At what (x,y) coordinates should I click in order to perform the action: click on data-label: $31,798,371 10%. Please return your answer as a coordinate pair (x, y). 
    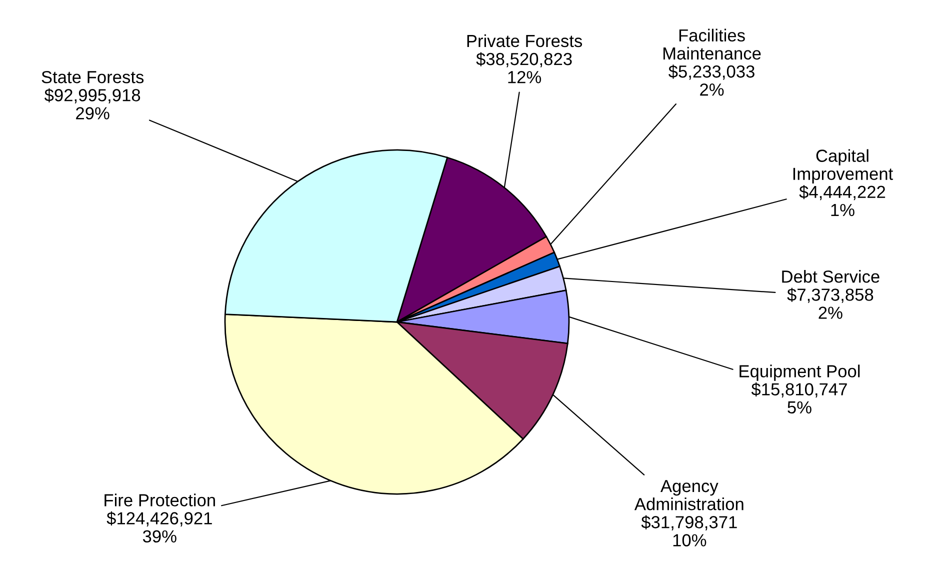
    Looking at the image, I should click on (689, 530).